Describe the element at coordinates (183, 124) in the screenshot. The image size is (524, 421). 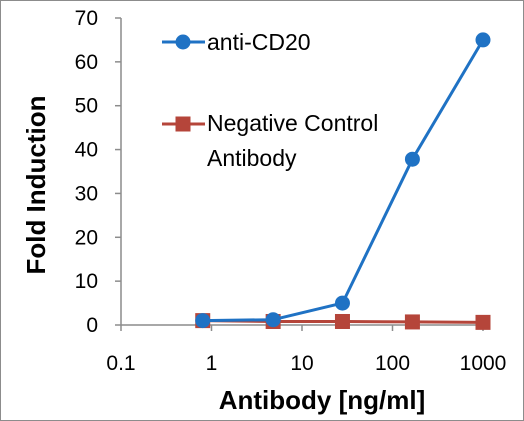
I see `legend-marker-negative-control` at that location.